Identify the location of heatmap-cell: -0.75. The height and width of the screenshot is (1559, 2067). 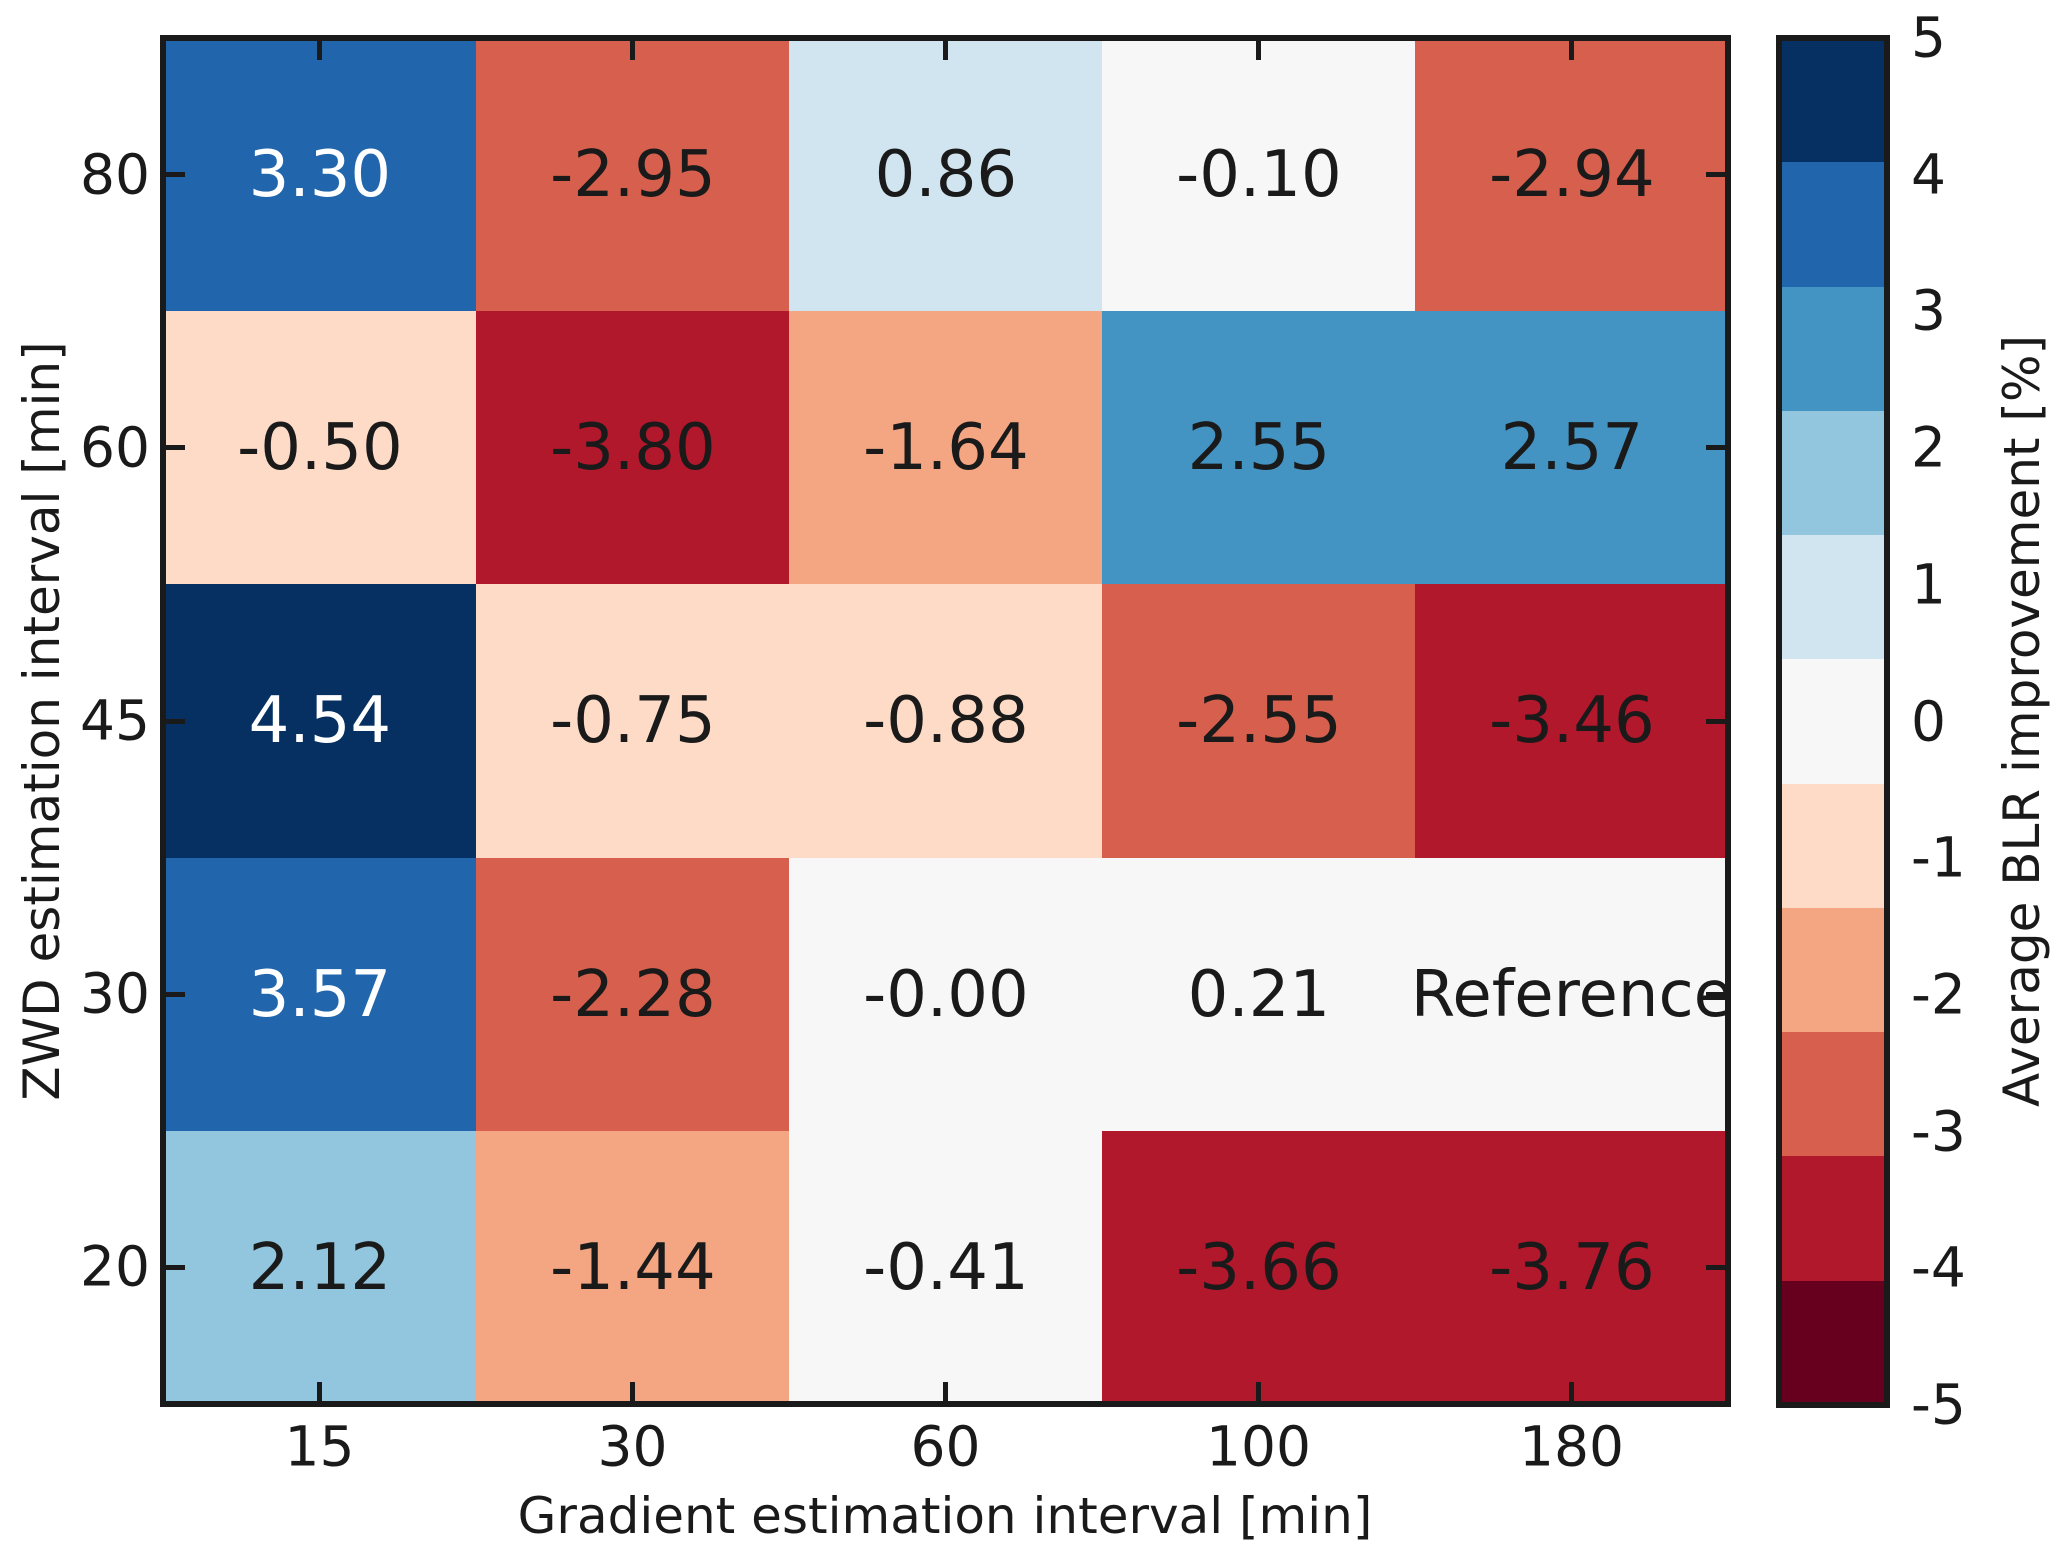
(633, 721).